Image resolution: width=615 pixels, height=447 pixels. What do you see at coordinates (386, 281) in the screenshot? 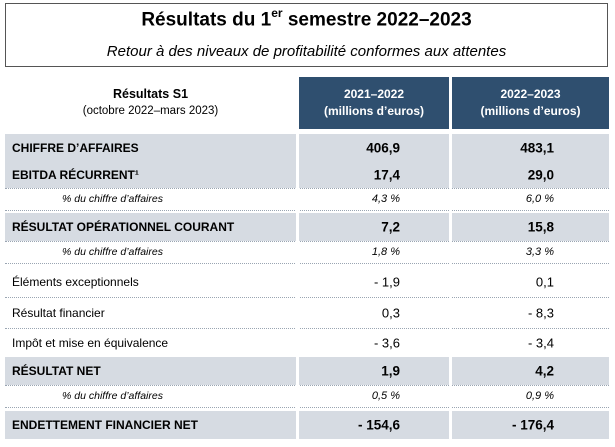
I see `value-2021-2022: - 1,9` at bounding box center [386, 281].